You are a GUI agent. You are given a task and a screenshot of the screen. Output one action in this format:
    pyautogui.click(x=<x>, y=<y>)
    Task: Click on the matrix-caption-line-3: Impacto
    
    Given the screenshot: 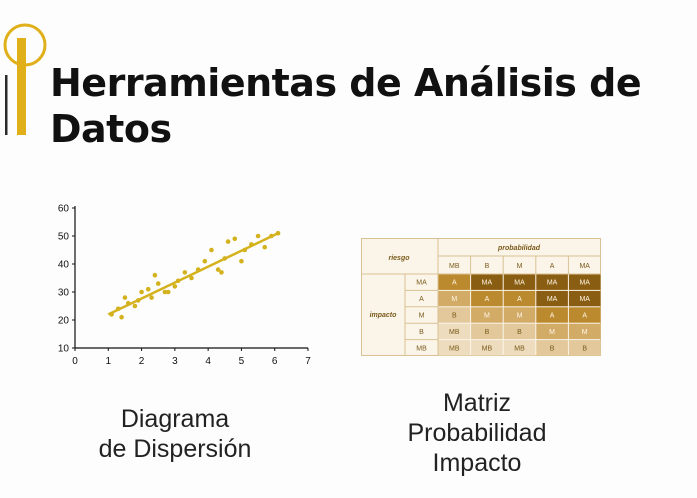 What is the action you would take?
    pyautogui.click(x=477, y=463)
    